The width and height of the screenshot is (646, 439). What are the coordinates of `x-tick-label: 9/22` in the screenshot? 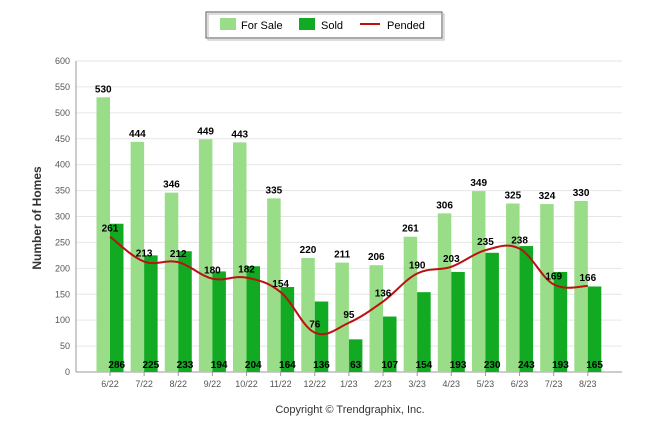 It's located at (213, 384).